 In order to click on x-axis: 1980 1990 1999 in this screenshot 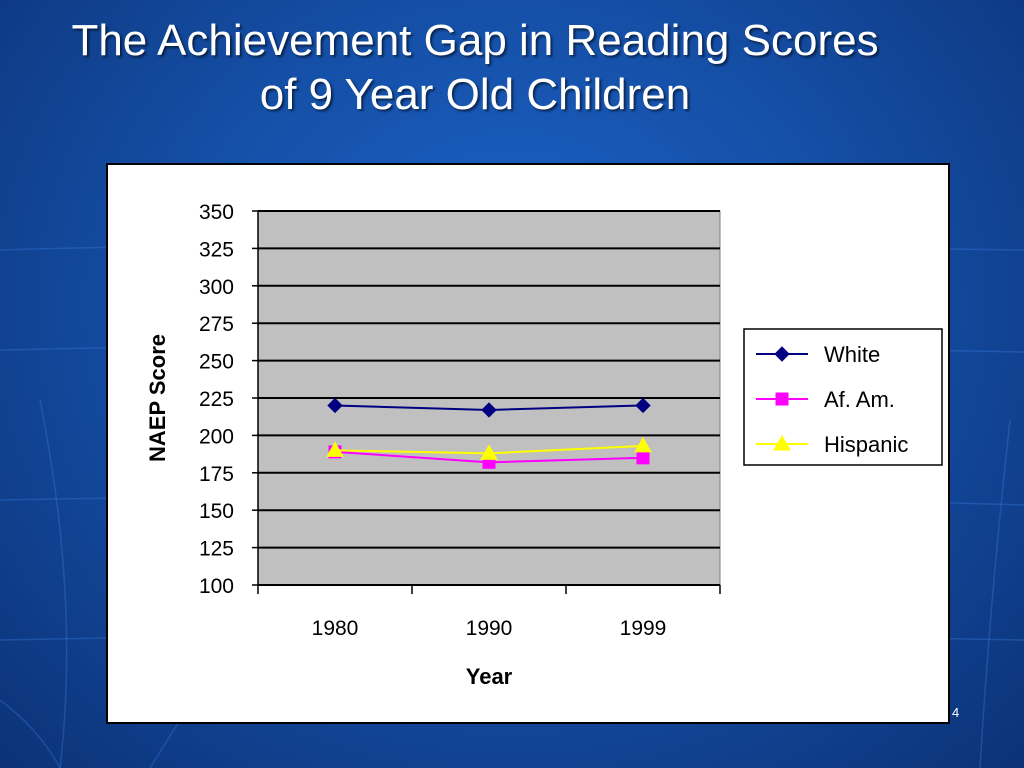, I will do `click(489, 612)`.